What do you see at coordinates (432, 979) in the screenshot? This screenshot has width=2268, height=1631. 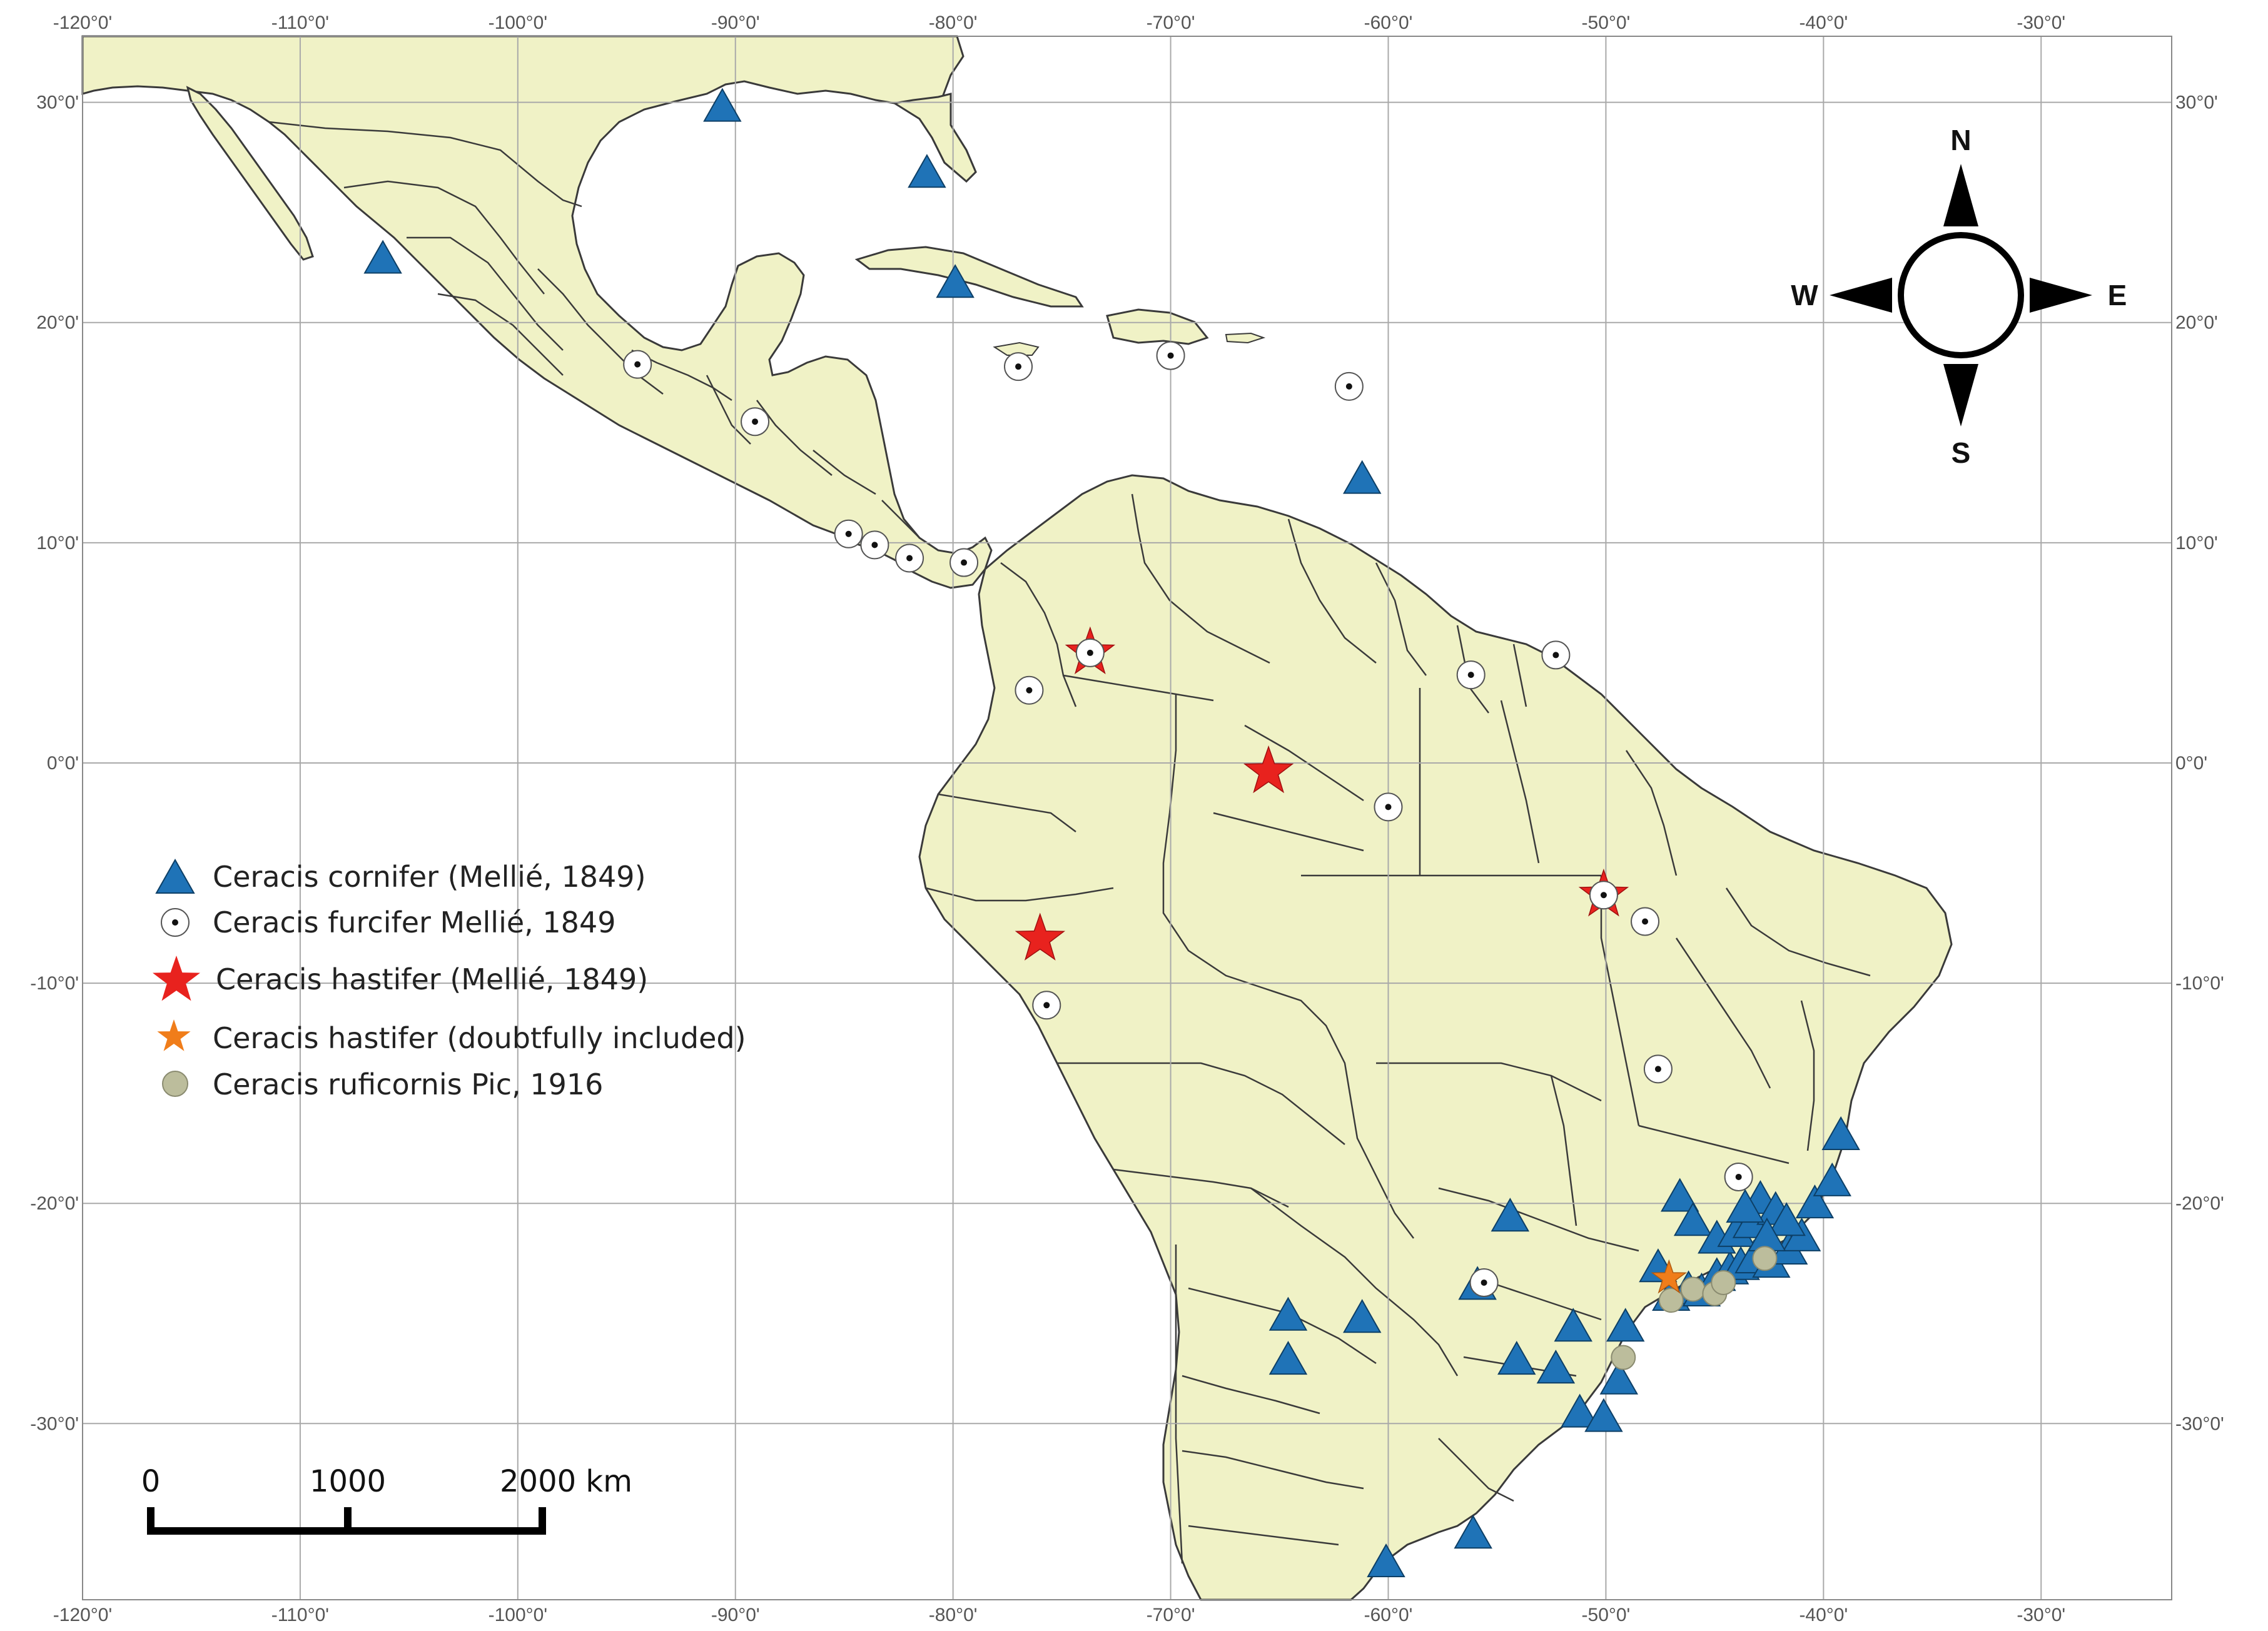 I see `legend-label-hastifer: Ceracis hastifer (Mellié, 1849)` at bounding box center [432, 979].